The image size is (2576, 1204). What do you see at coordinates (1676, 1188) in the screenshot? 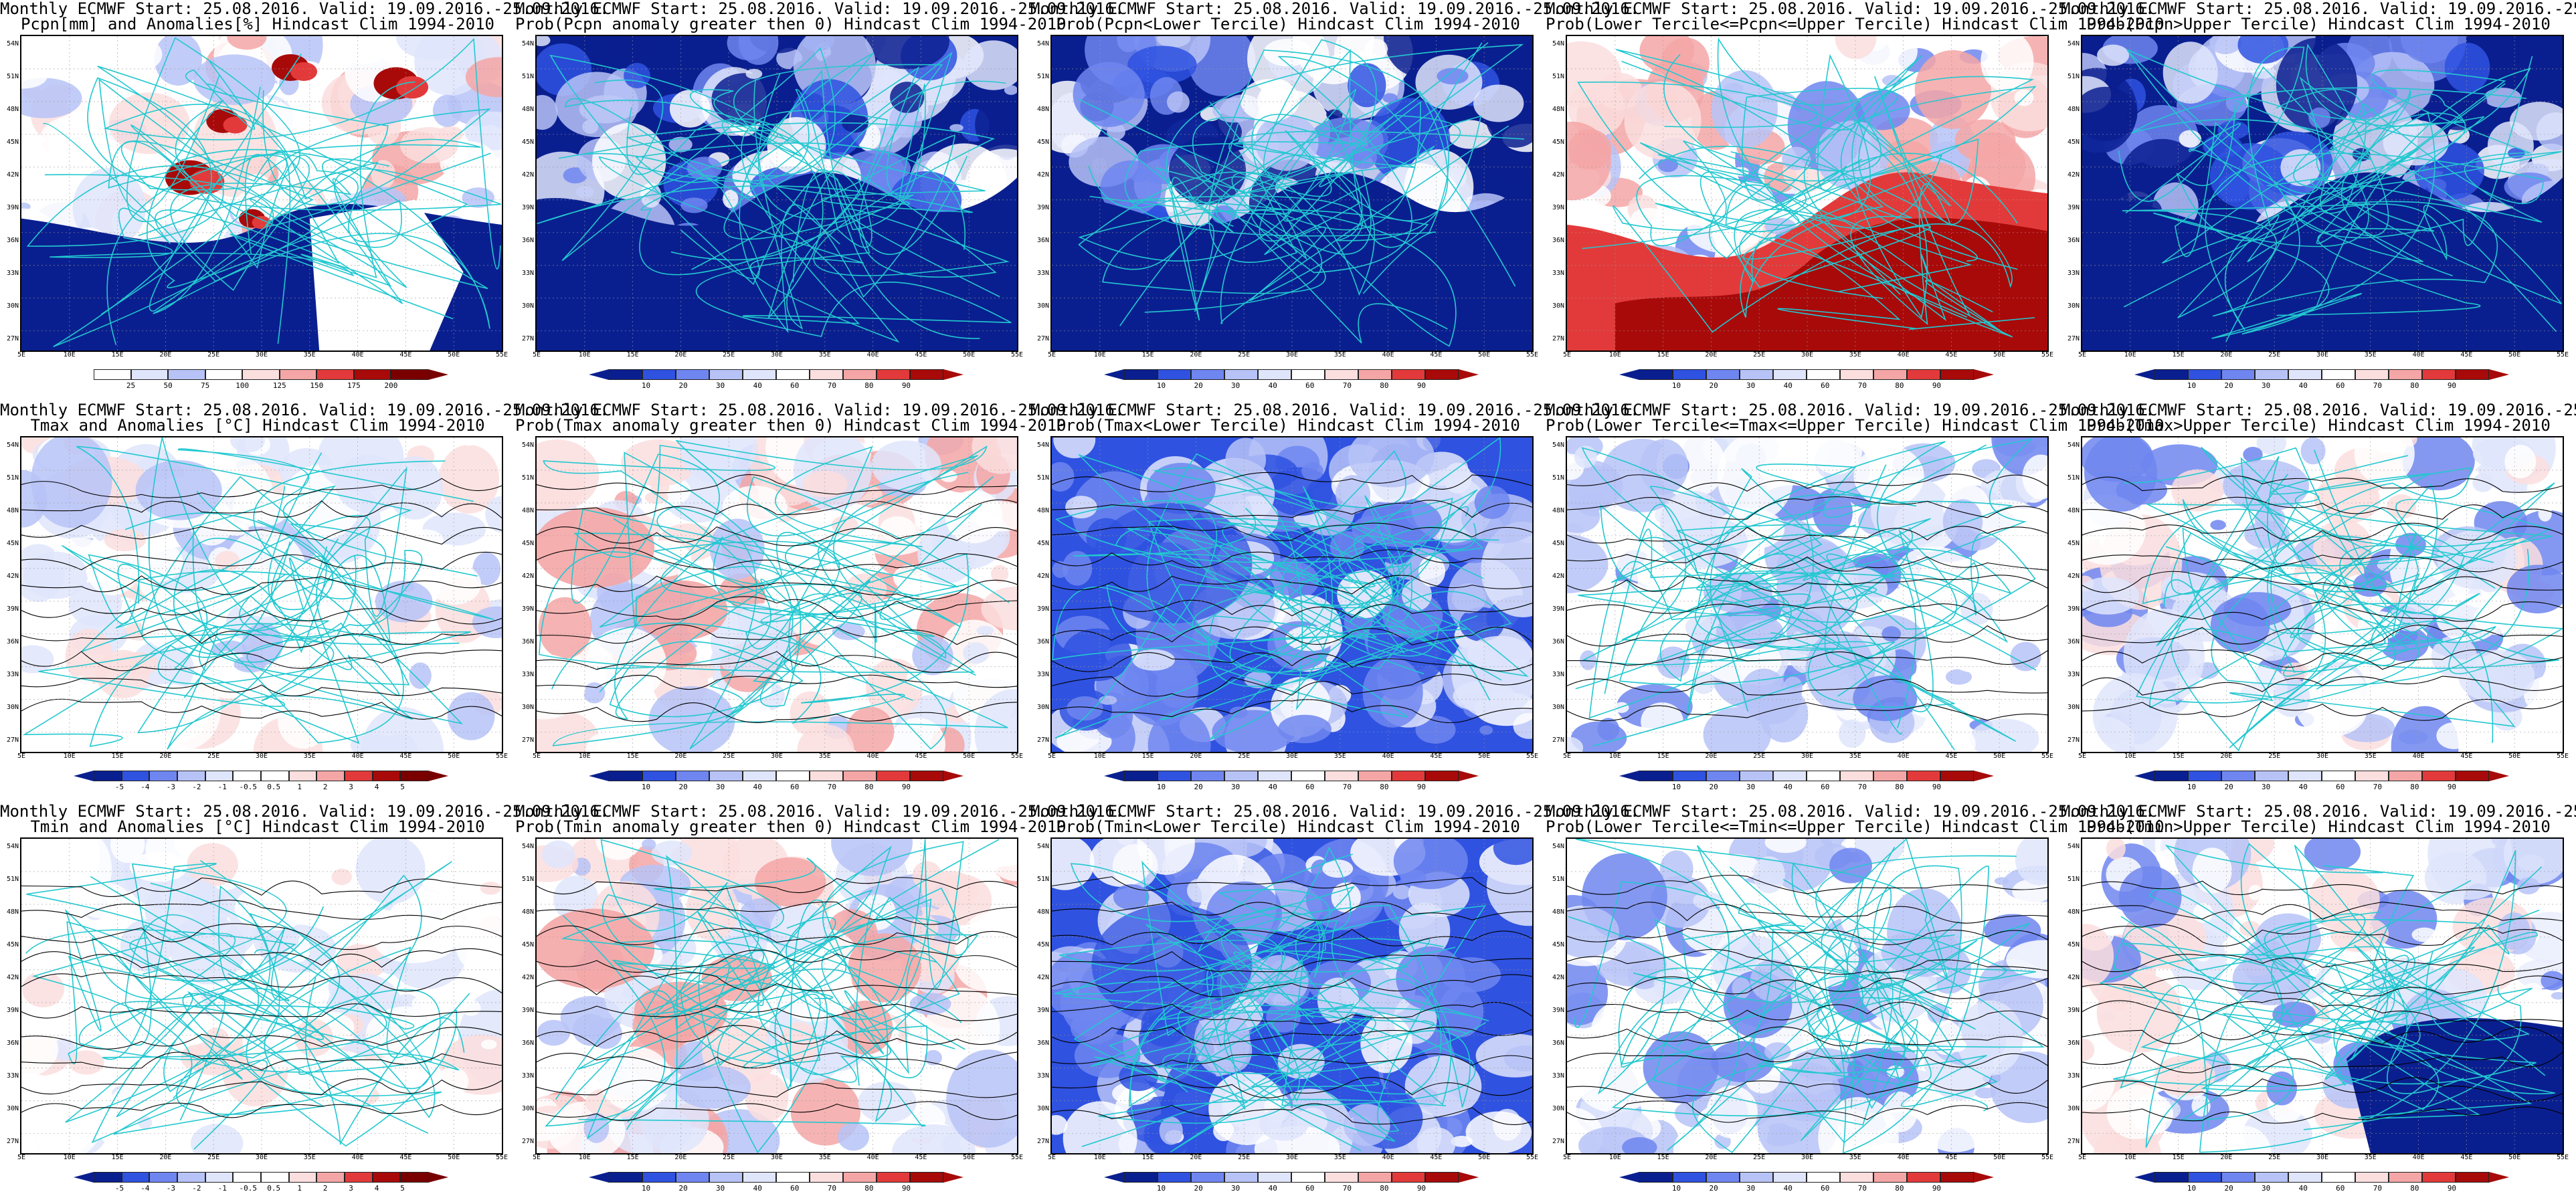
I see `colorbar-tick-label: 10` at bounding box center [1676, 1188].